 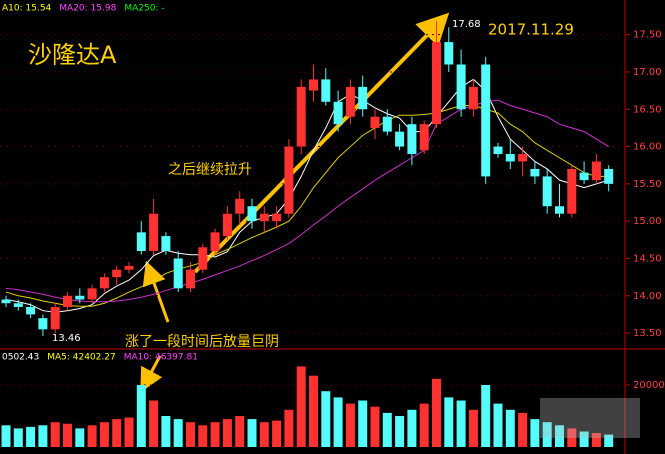 I want to click on y-tick-label: 17.00, so click(x=647, y=72).